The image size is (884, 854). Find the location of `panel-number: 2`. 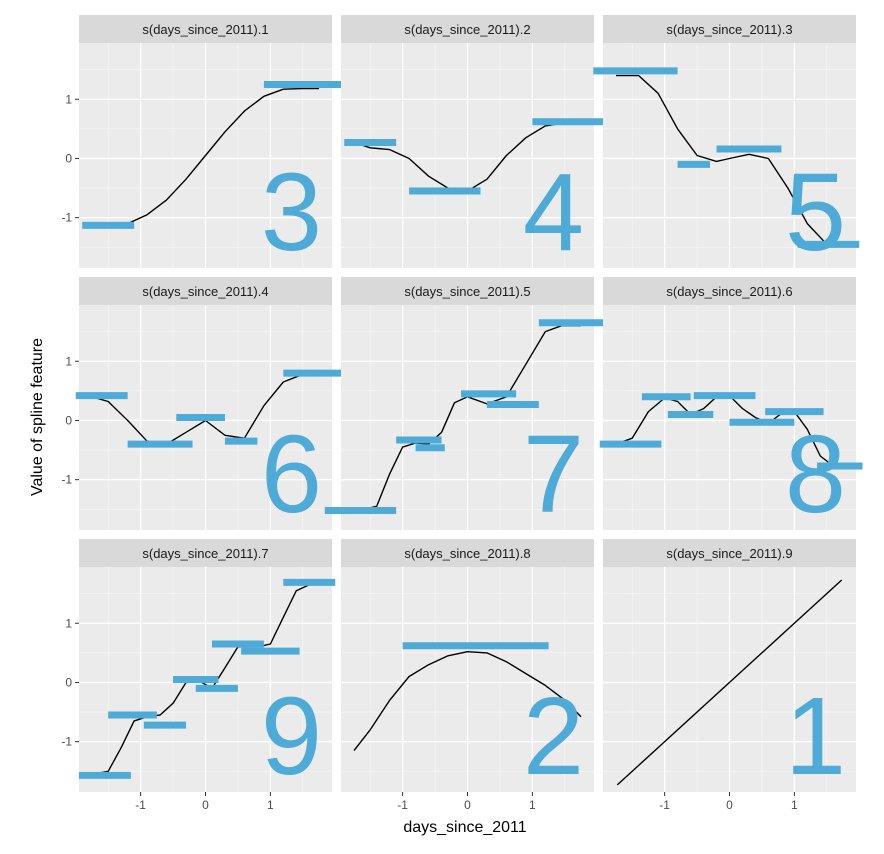

panel-number: 2 is located at coordinates (553, 736).